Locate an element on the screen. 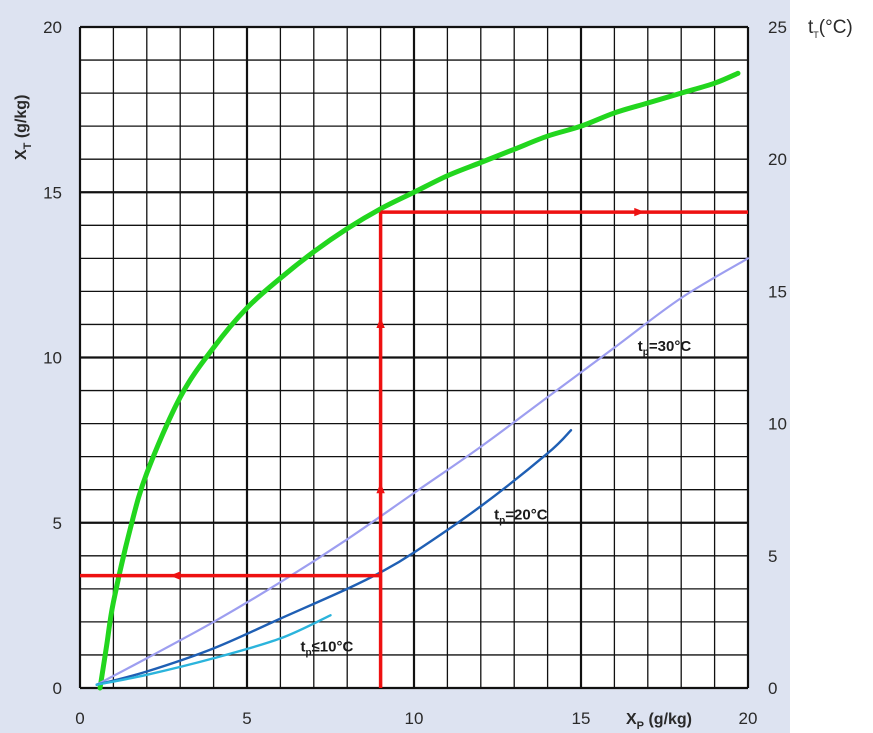 The height and width of the screenshot is (733, 873). y-axis-title-unit: (g/kg) is located at coordinates (21, 119).